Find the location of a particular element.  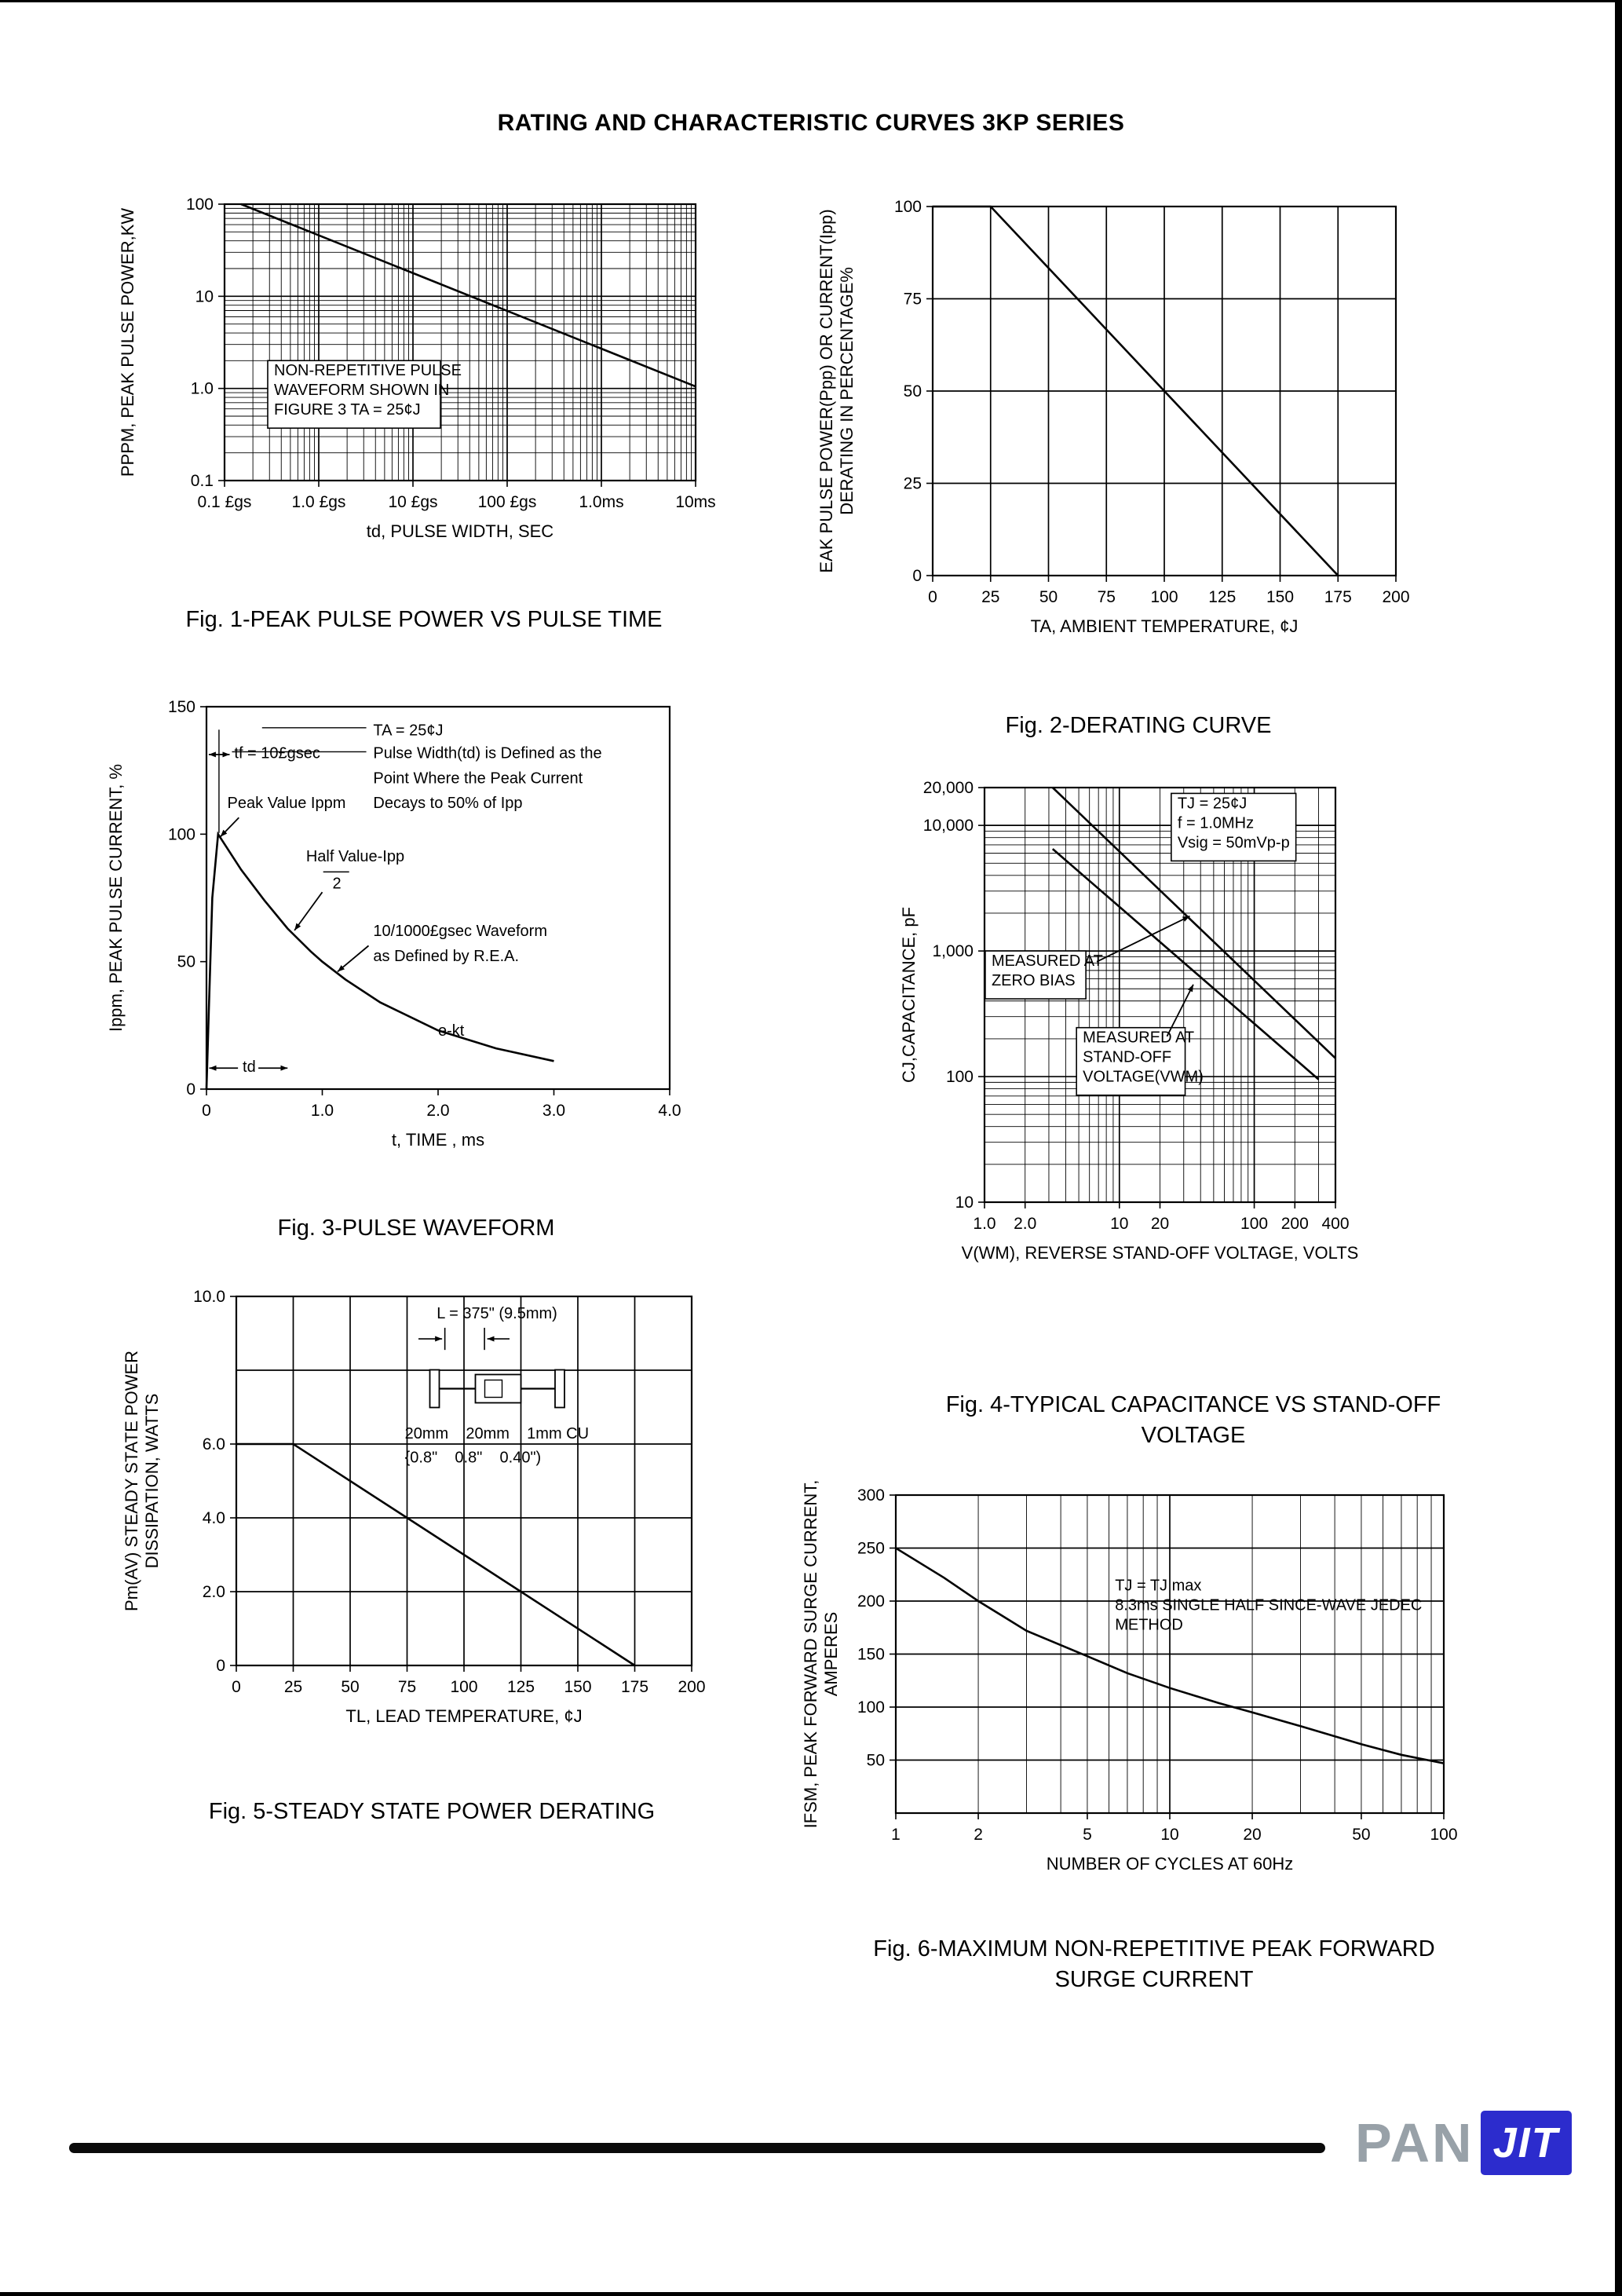

svg-text: 50 is located at coordinates (186, 962).